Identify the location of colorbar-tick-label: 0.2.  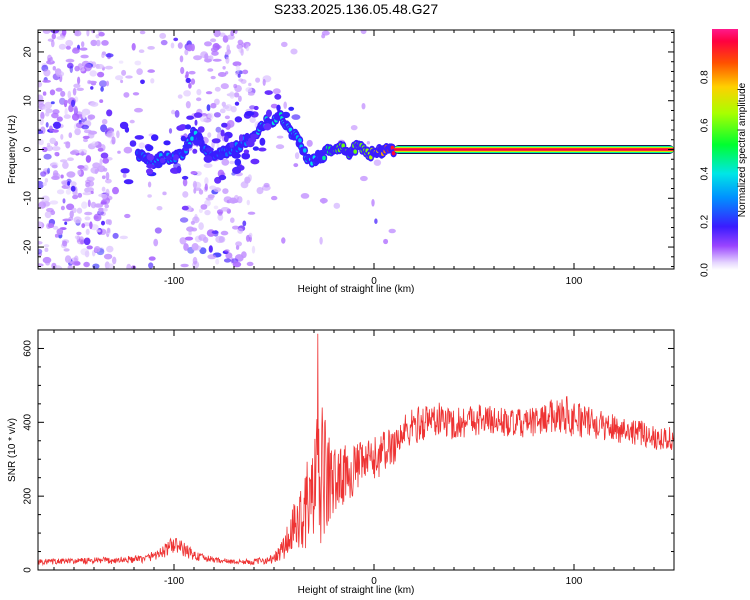
(705, 221).